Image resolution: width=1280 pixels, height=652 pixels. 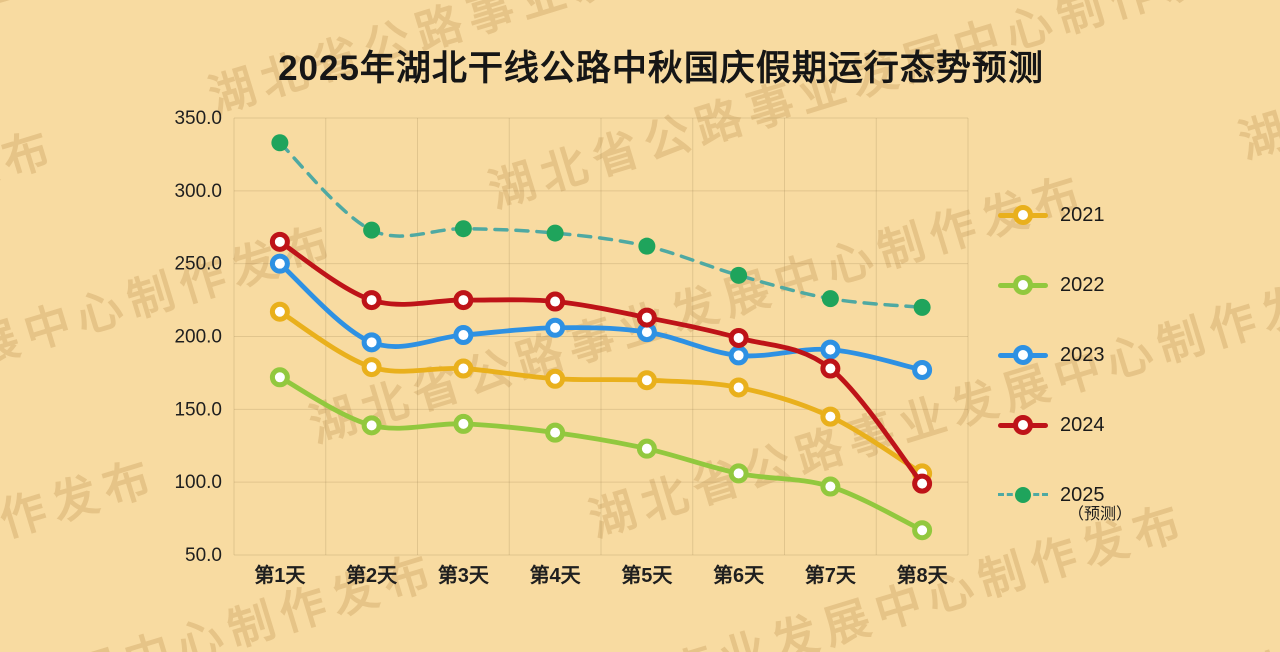 What do you see at coordinates (198, 191) in the screenshot?
I see `svg-text: 300.0` at bounding box center [198, 191].